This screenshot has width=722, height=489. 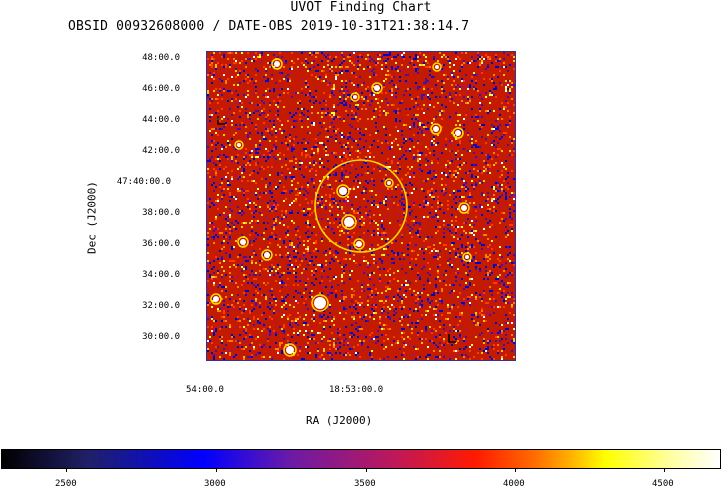 I want to click on colorbar-tick-label: 4000, so click(x=514, y=484).